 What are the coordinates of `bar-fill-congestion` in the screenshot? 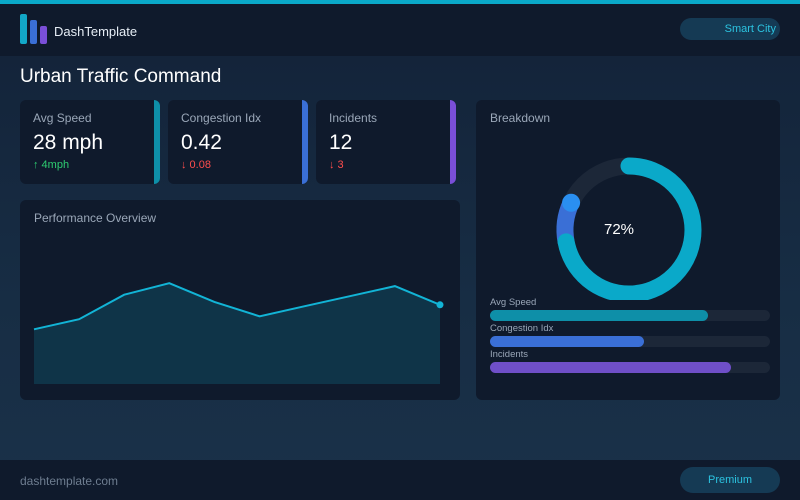 It's located at (567, 341).